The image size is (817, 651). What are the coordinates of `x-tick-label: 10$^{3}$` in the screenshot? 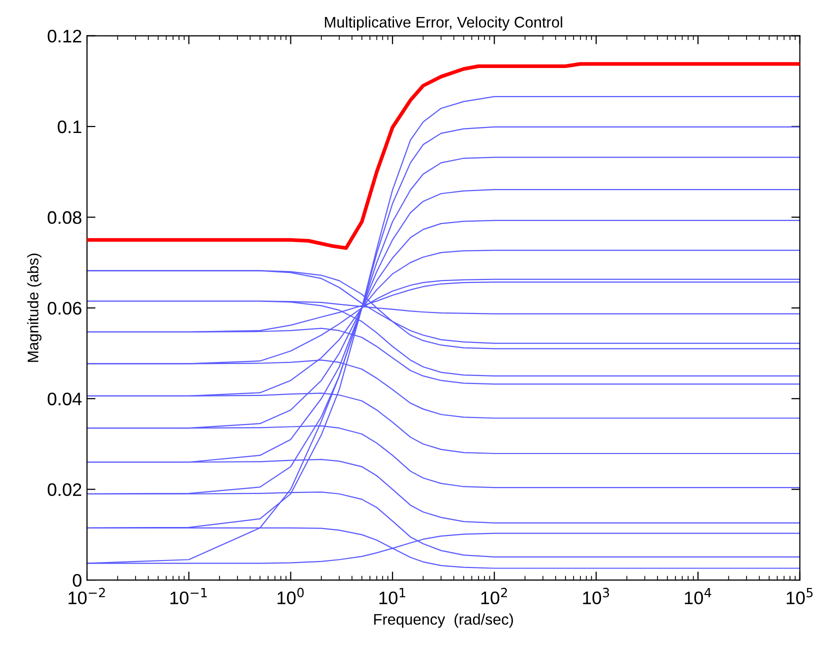 It's located at (596, 596).